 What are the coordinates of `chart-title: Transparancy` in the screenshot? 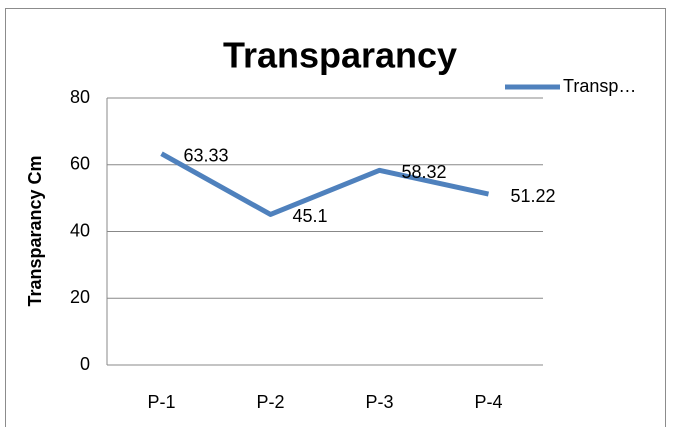 It's located at (340, 55).